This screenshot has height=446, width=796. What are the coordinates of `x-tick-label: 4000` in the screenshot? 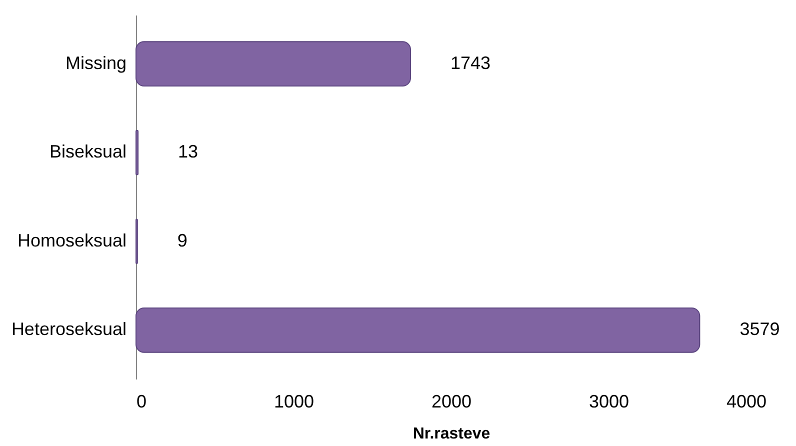 It's located at (746, 402).